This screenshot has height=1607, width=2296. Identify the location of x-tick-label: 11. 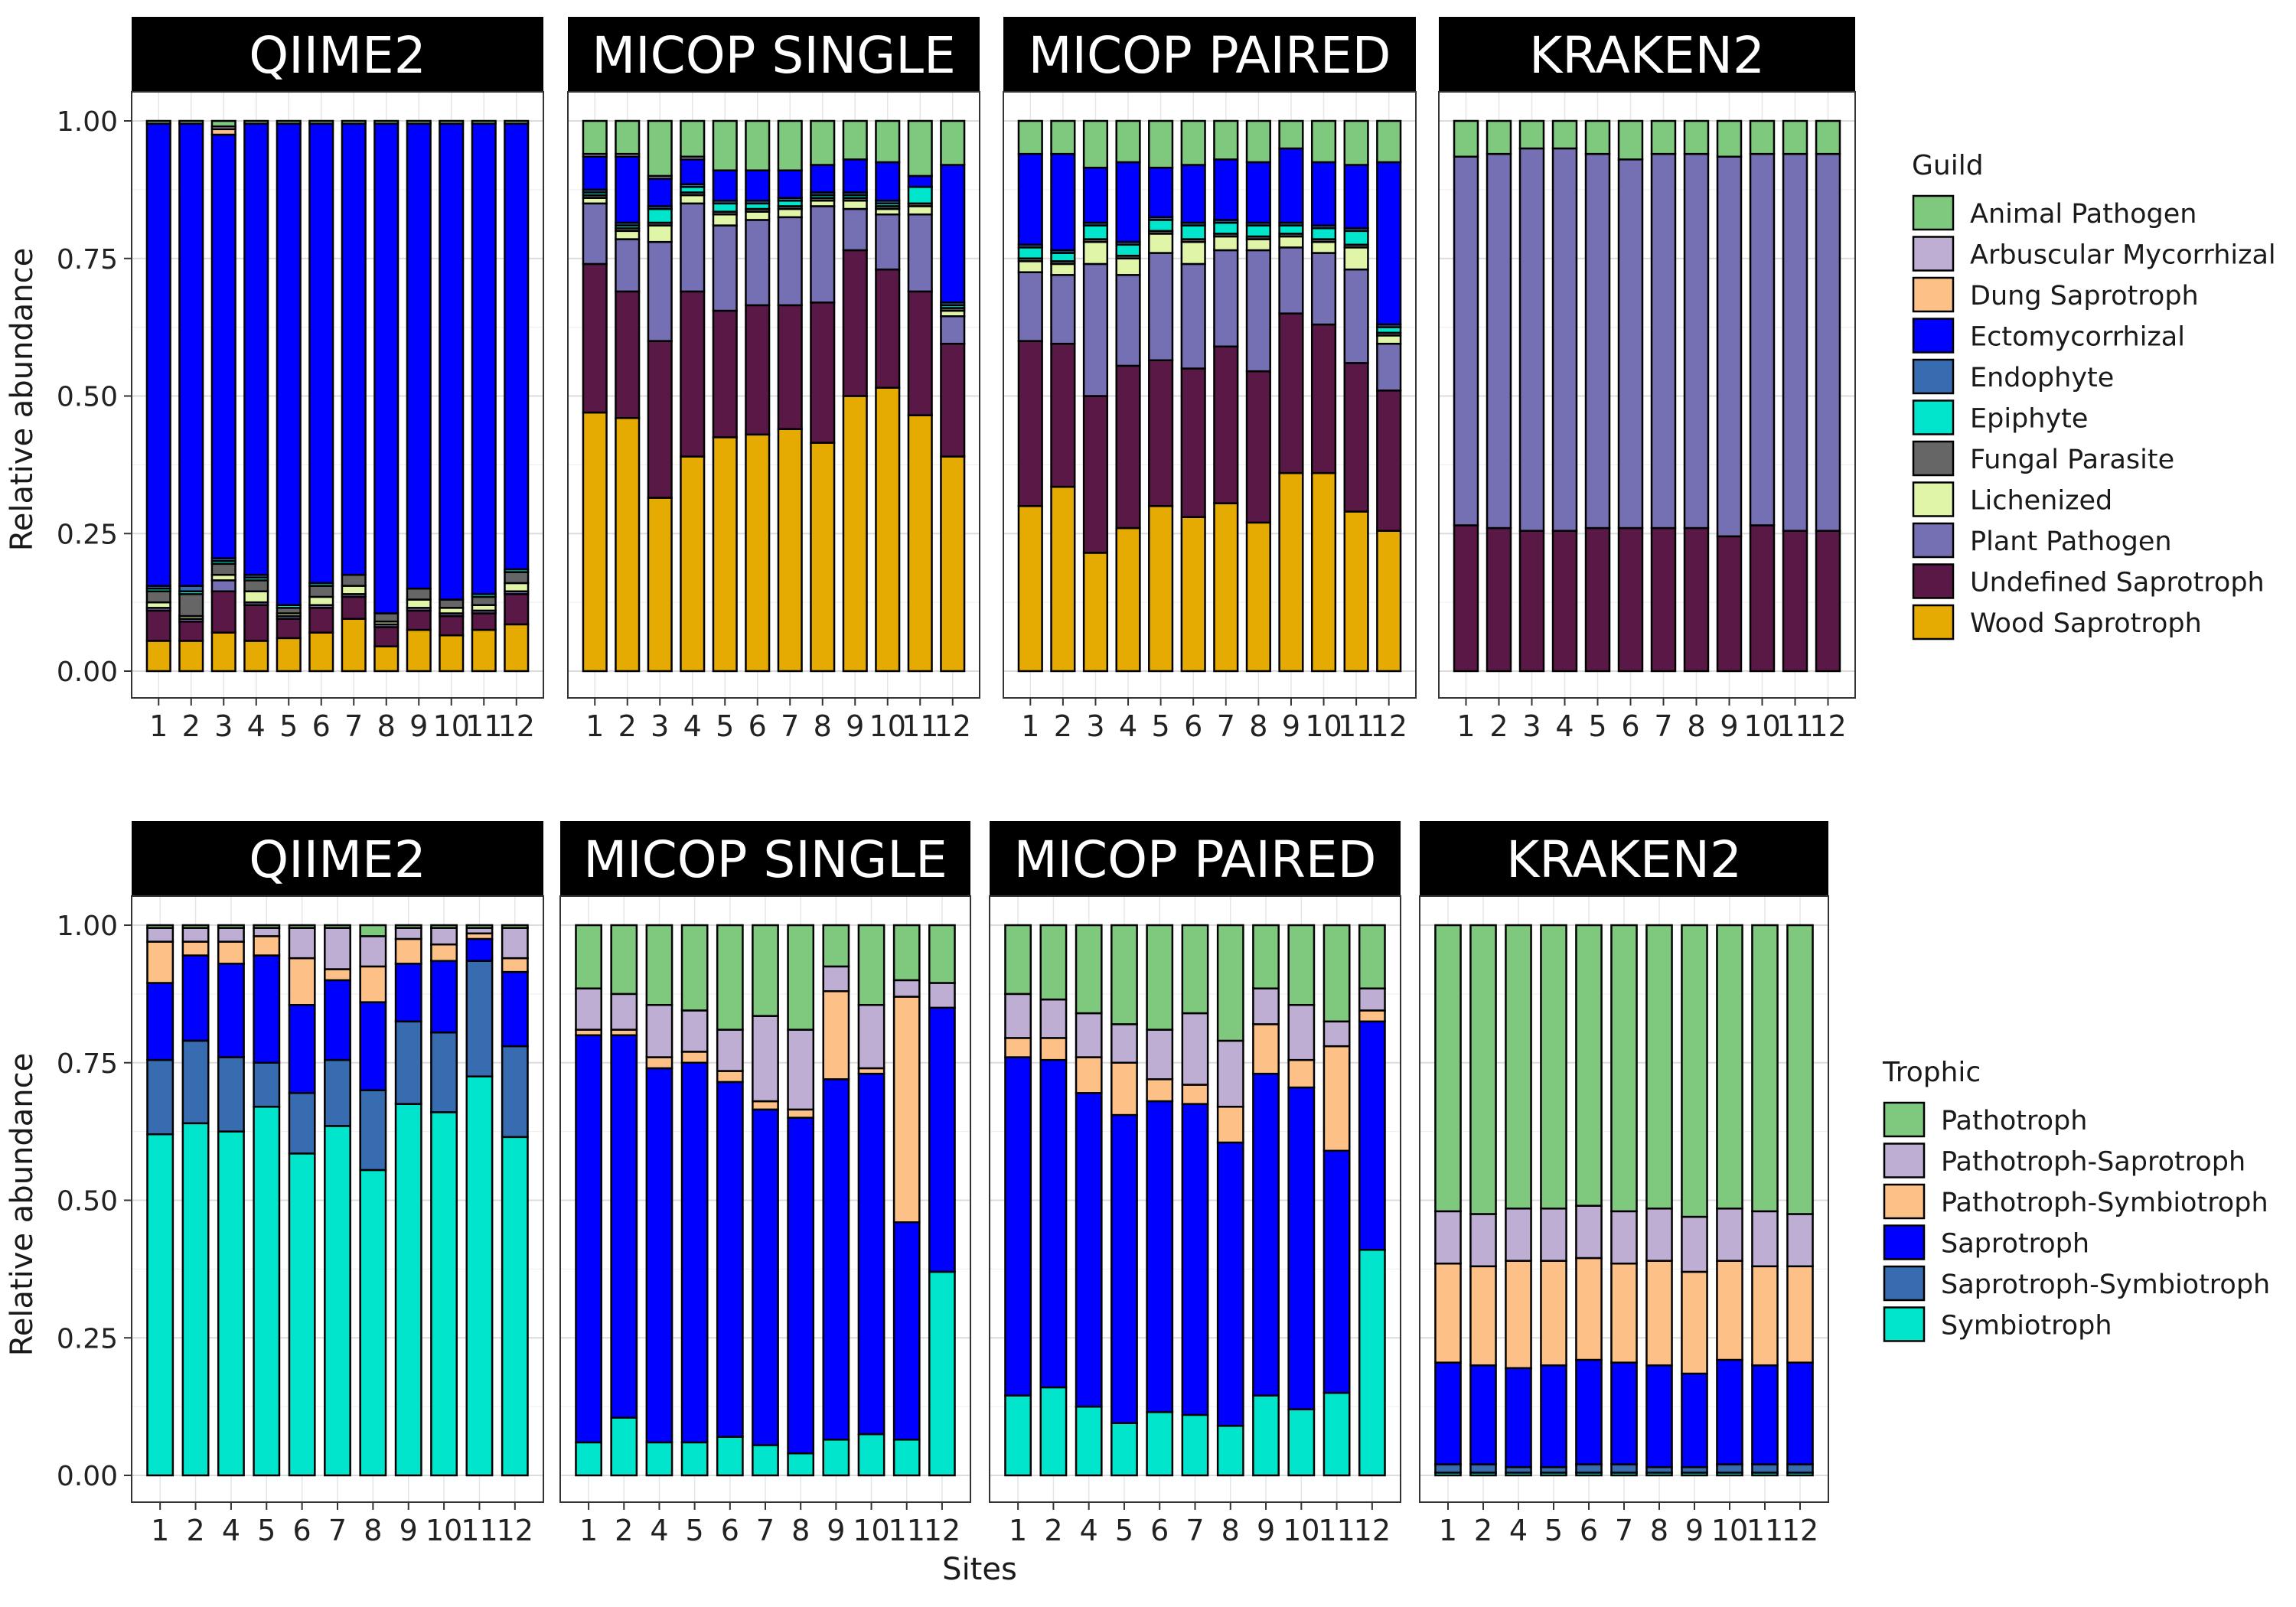
(1356, 726).